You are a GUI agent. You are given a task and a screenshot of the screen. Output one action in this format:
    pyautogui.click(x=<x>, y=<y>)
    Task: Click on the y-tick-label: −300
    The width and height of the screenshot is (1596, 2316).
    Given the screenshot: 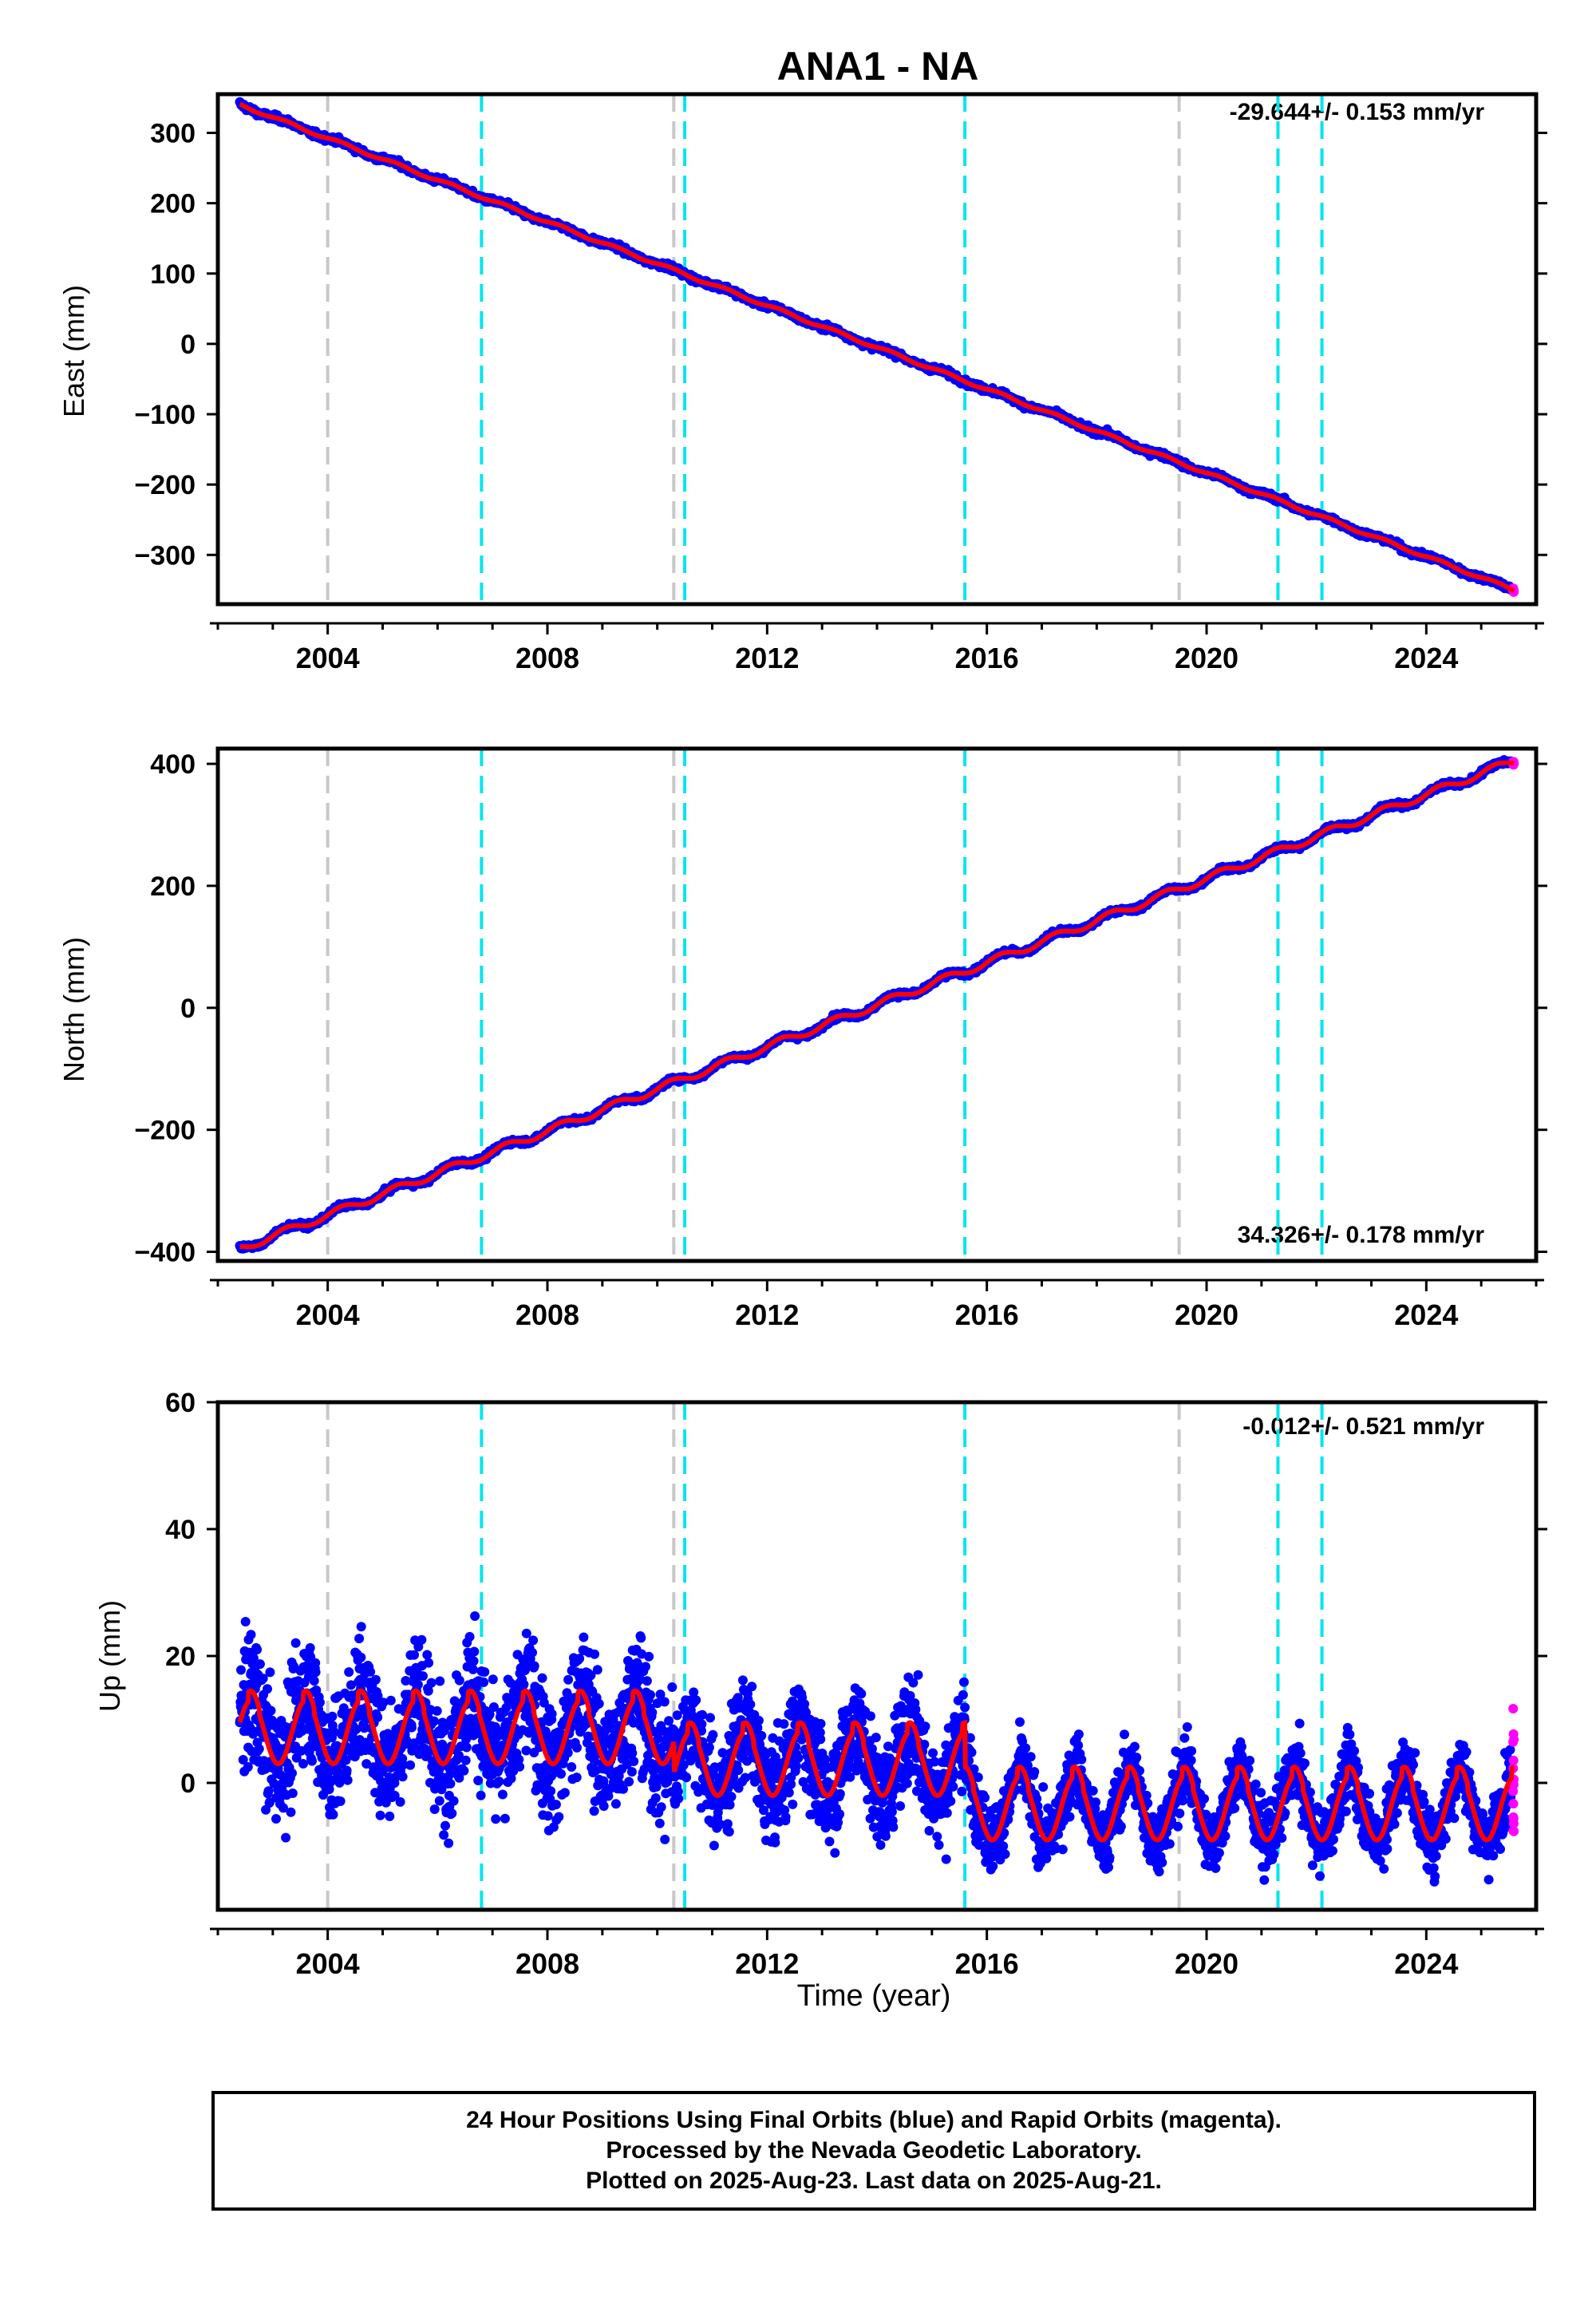 What is the action you would take?
    pyautogui.click(x=165, y=555)
    